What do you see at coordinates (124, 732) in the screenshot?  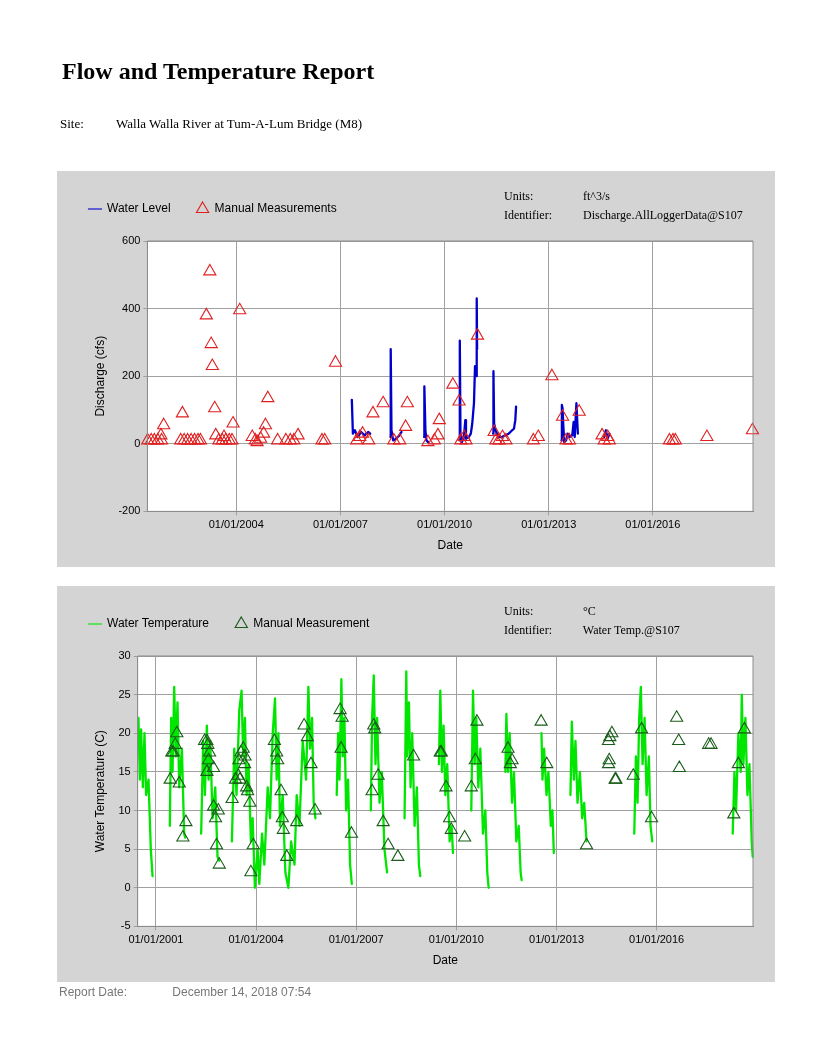 I see `y-tick-label: 20` at bounding box center [124, 732].